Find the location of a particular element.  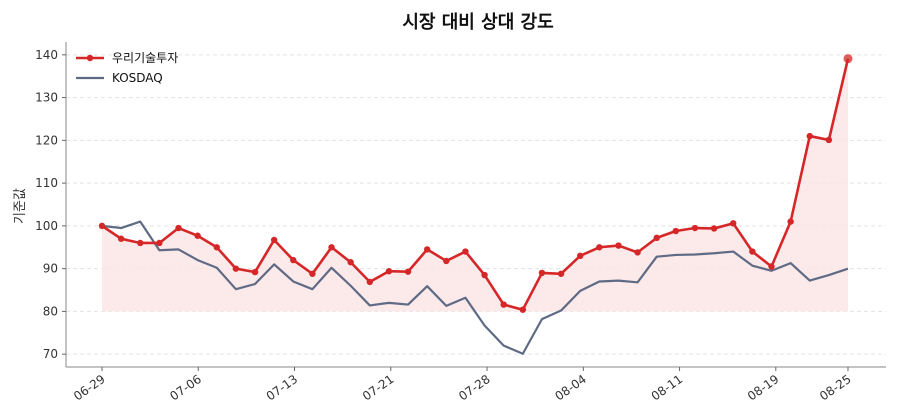

x-tick-label: 06-29 is located at coordinates (89, 387).